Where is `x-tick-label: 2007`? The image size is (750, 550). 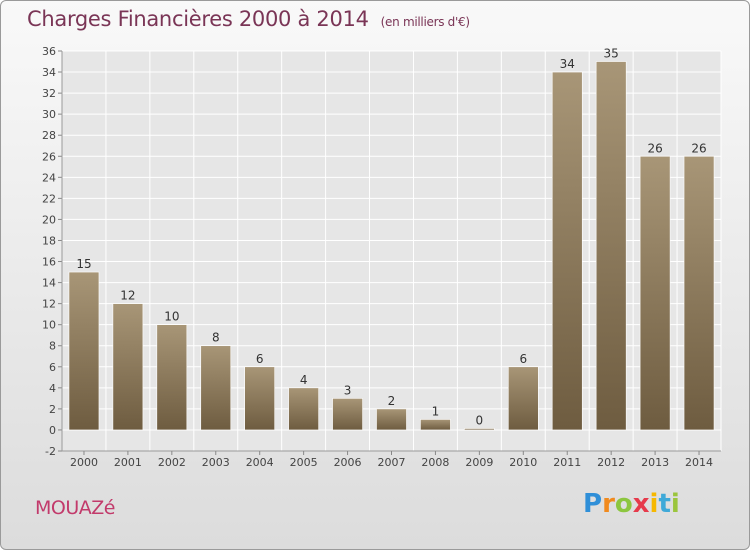 x-tick-label: 2007 is located at coordinates (392, 462).